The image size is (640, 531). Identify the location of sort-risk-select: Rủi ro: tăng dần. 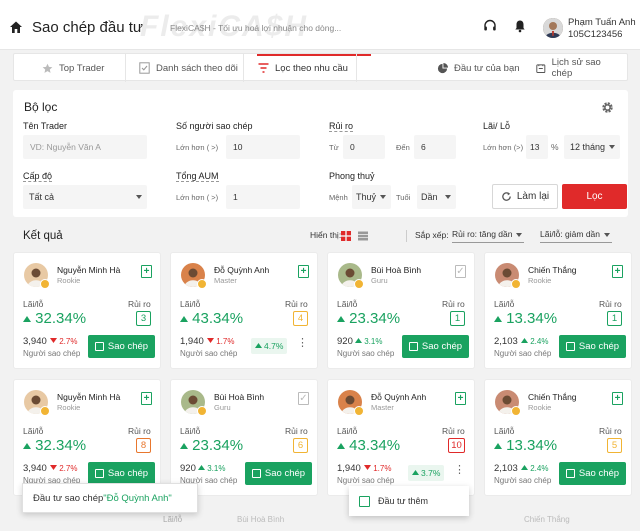
(488, 235).